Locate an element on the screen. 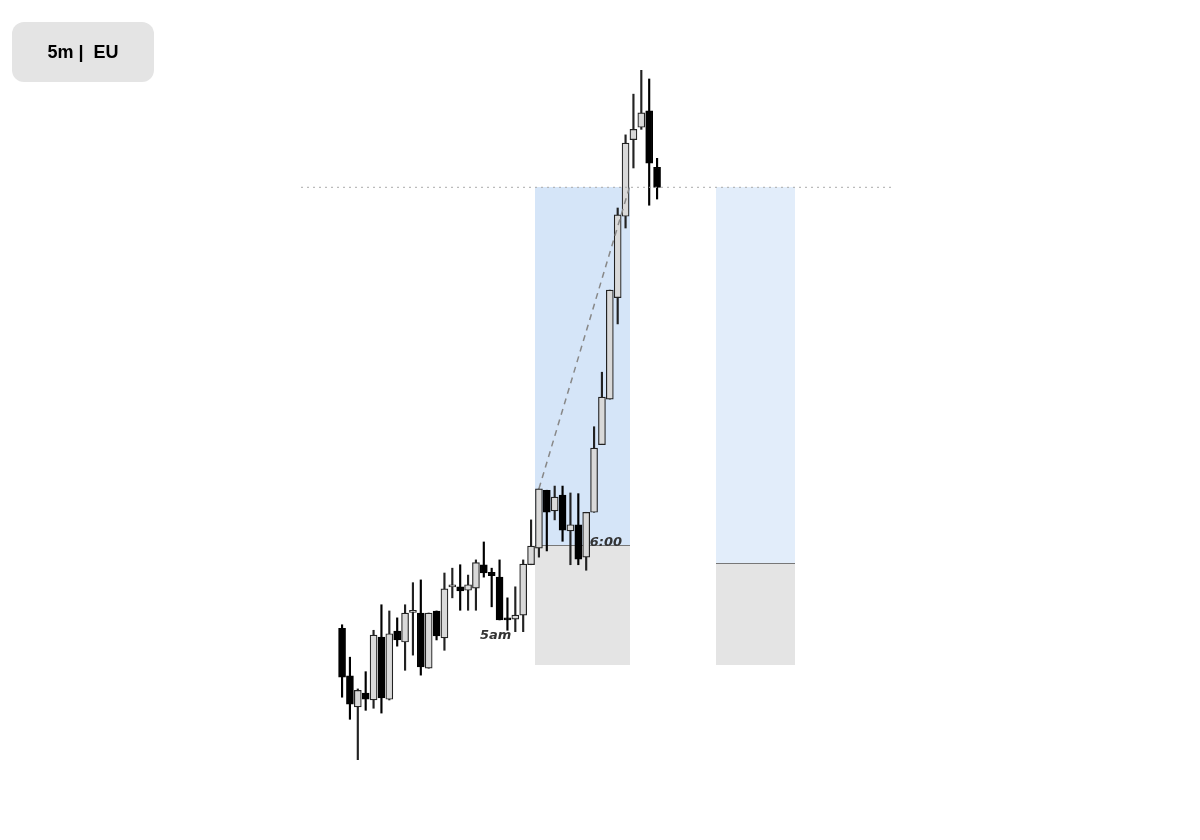  annotation: 6:00 is located at coordinates (606, 541).